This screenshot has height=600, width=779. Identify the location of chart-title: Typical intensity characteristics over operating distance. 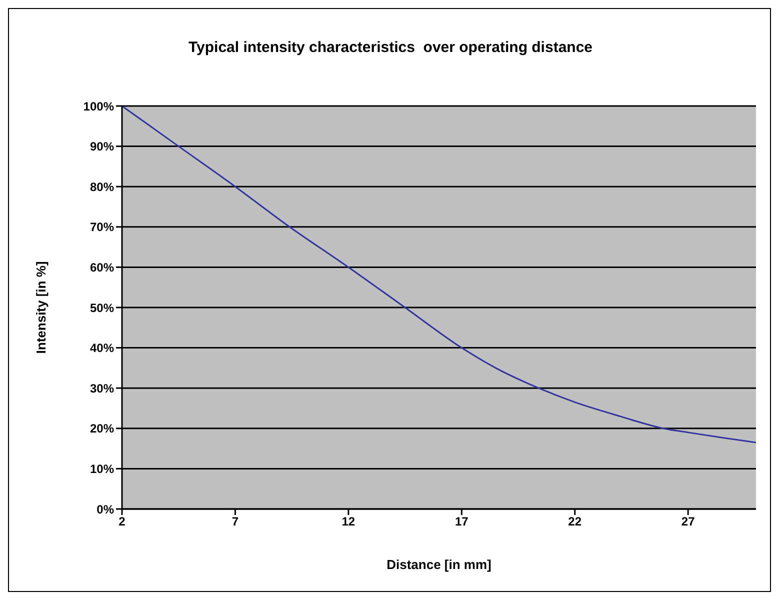
(390, 47).